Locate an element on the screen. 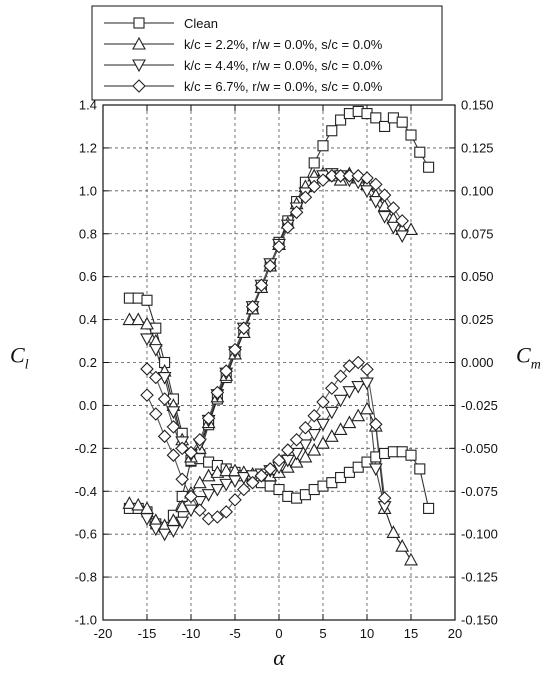 The height and width of the screenshot is (683, 550). y-right-tick-label: -0.075 is located at coordinates (479, 491).